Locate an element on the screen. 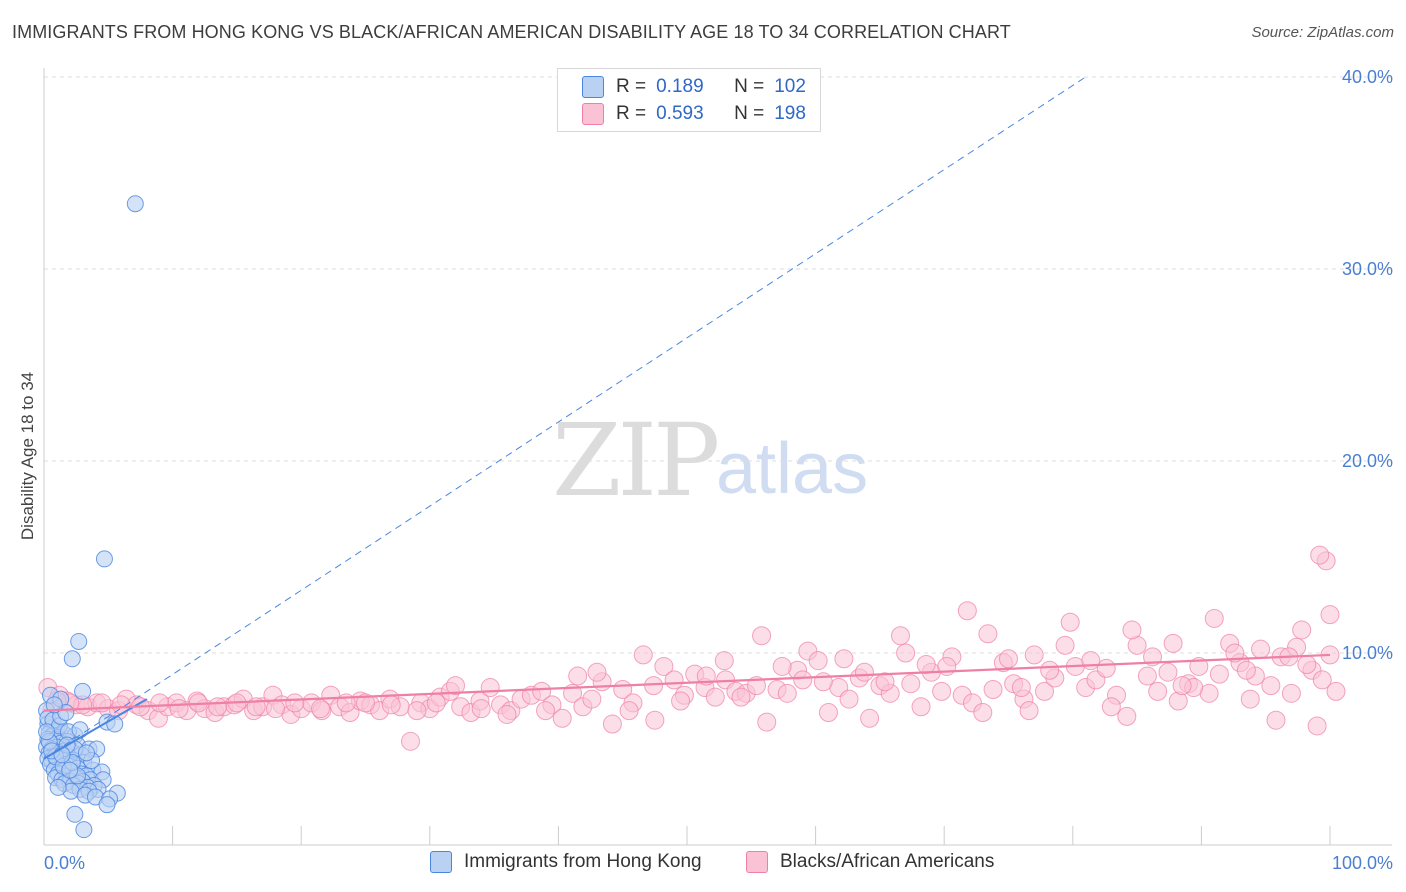  source-credit: Source: ZipAtlas.com is located at coordinates (1322, 32).